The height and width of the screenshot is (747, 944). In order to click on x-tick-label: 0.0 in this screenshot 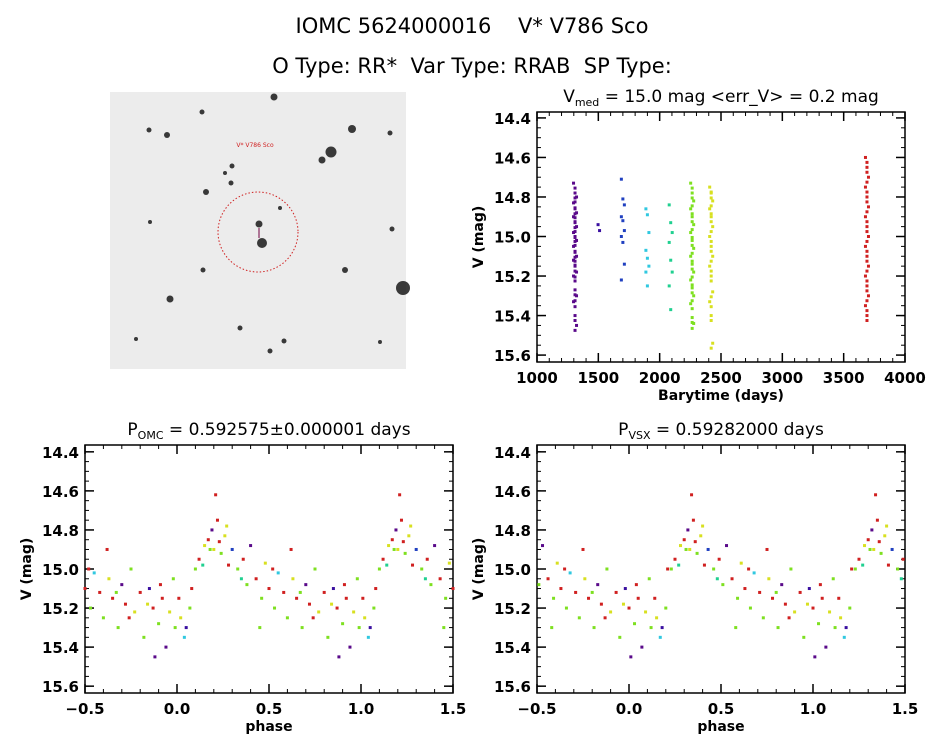, I will do `click(629, 709)`.